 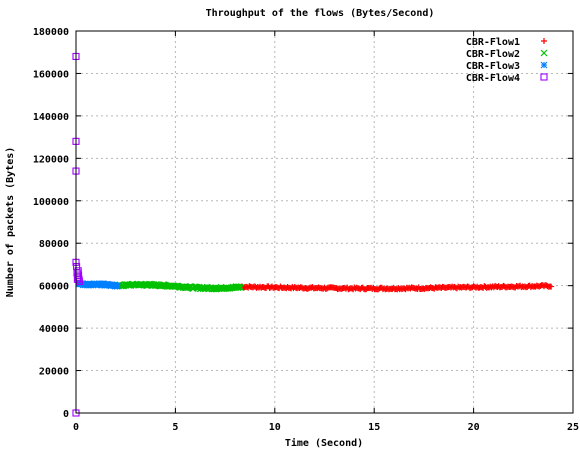 I want to click on legend-label: CBR-Flow1, so click(x=493, y=42).